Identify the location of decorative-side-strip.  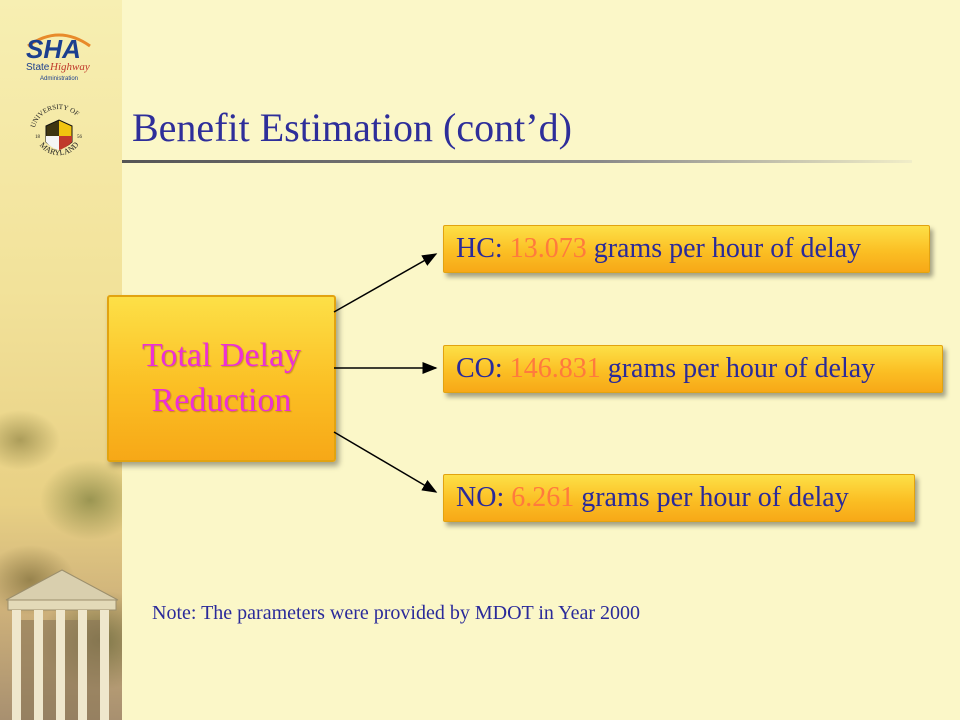
(61, 360).